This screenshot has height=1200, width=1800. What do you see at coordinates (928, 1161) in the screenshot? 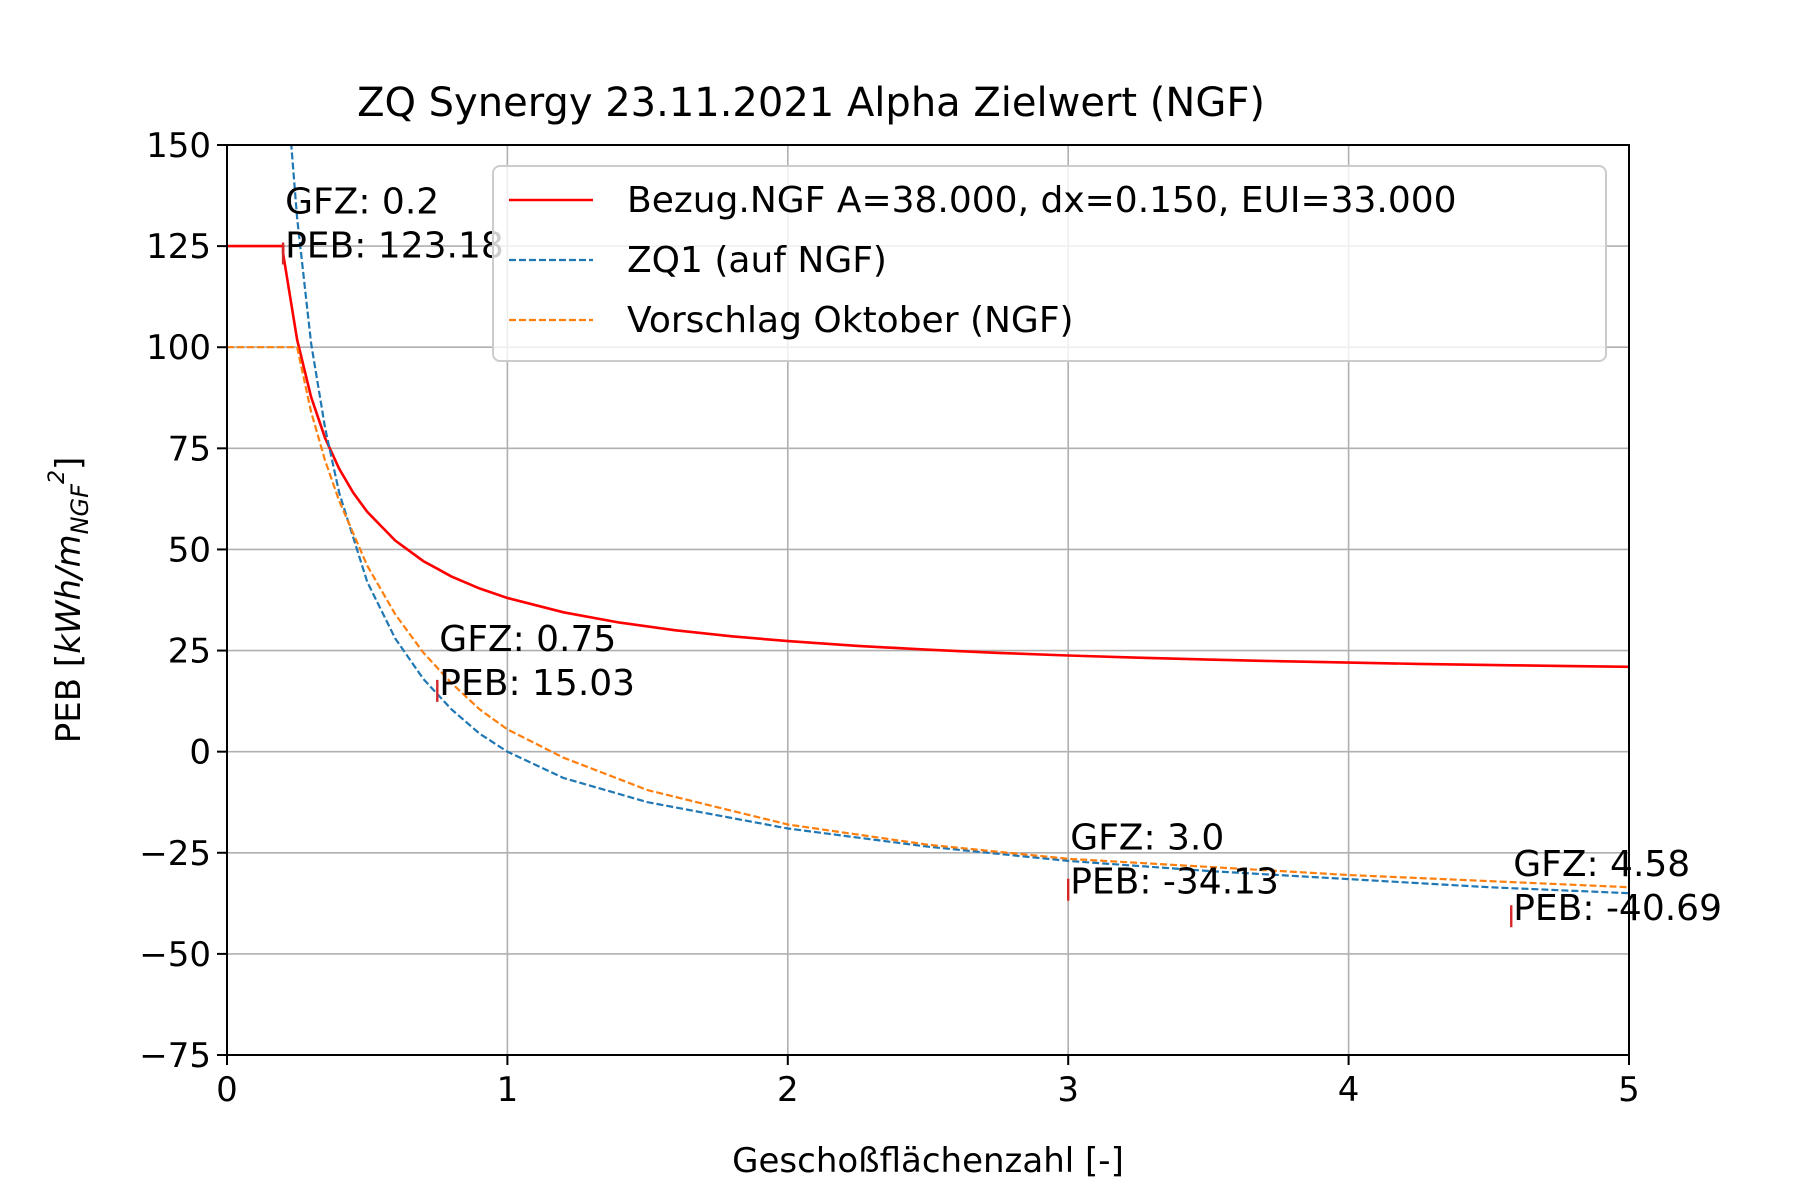
I see `x-axis-label: Geschoßflächenzahl [-]` at bounding box center [928, 1161].